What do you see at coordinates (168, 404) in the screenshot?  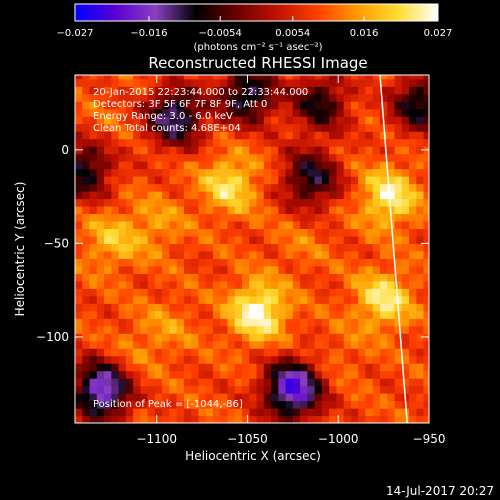 I see `peak-position-label: Position of Peak = [-1044,-86]` at bounding box center [168, 404].